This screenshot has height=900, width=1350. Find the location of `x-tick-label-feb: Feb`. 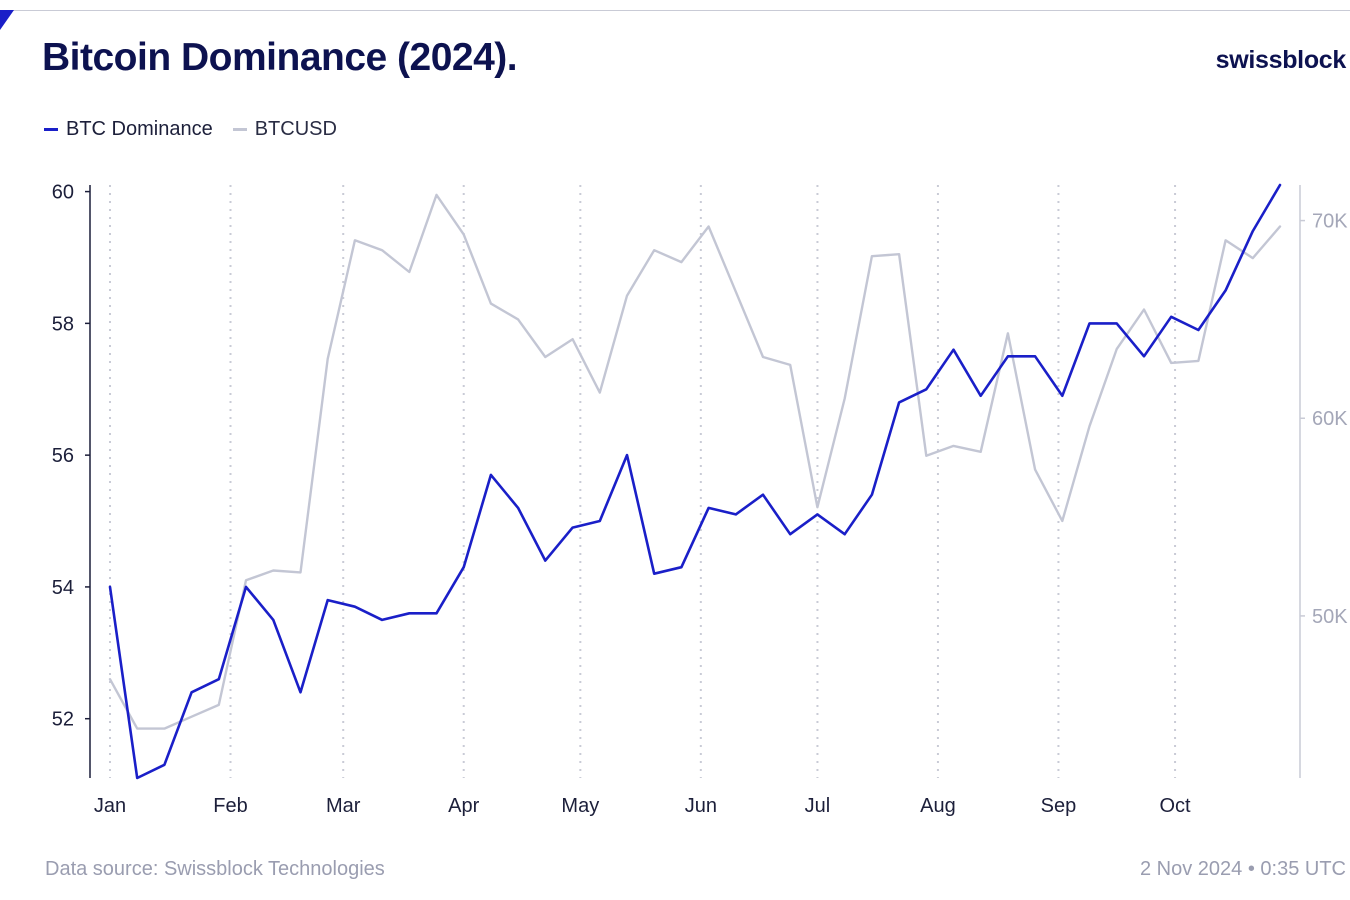

x-tick-label-feb: Feb is located at coordinates (230, 806).